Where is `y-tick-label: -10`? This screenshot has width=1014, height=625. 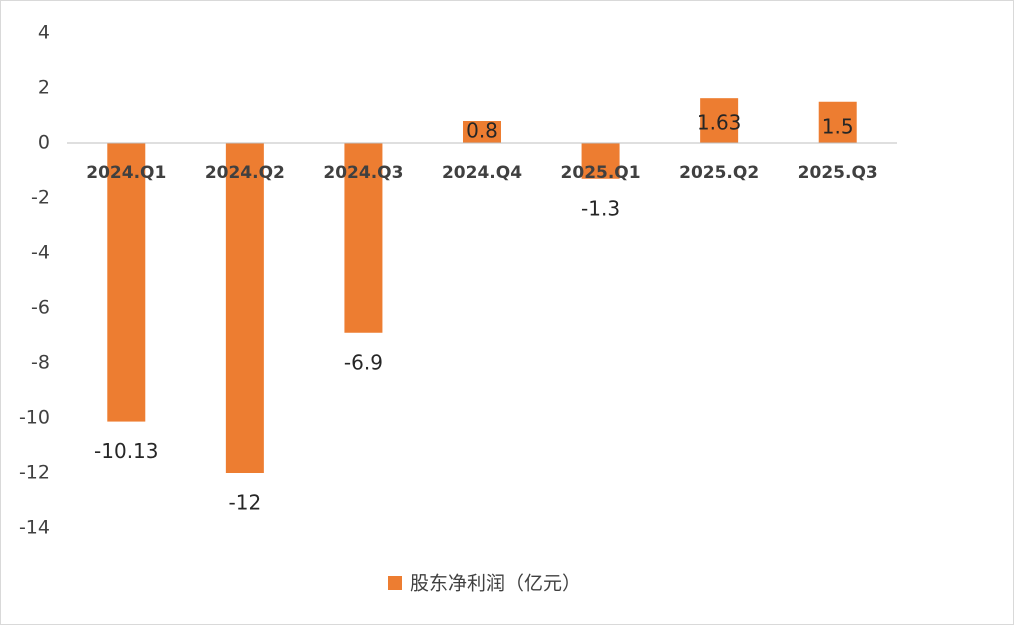 y-tick-label: -10 is located at coordinates (34, 418).